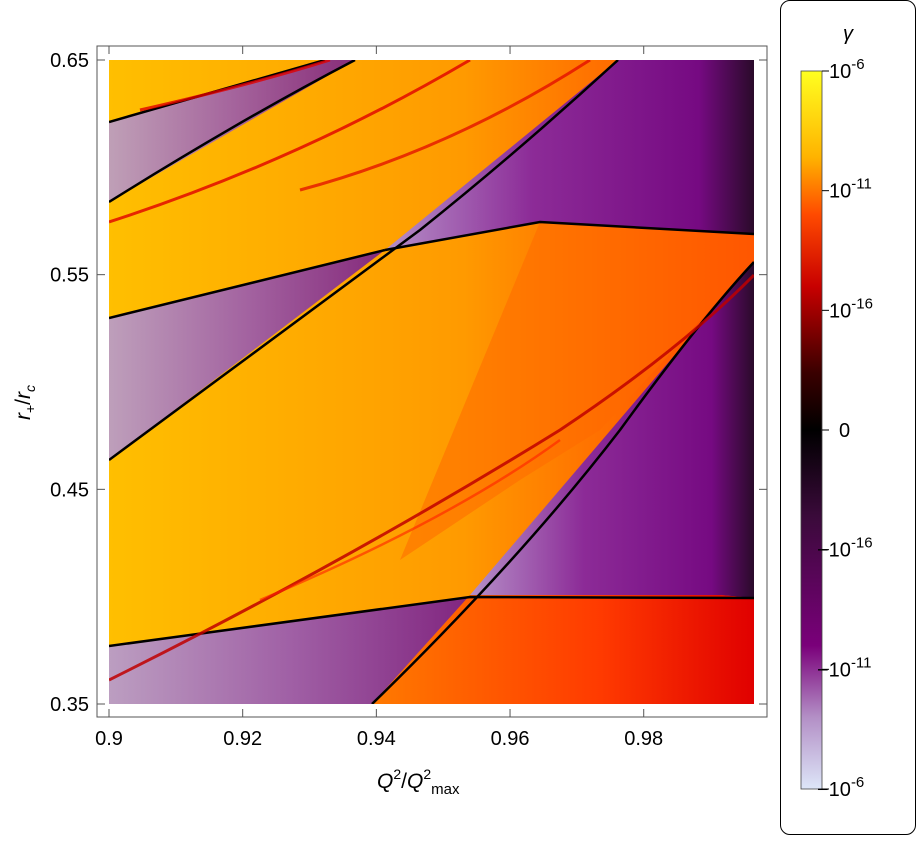 Image resolution: width=919 pixels, height=841 pixels. I want to click on y-tick-label: 0.45, so click(69, 490).